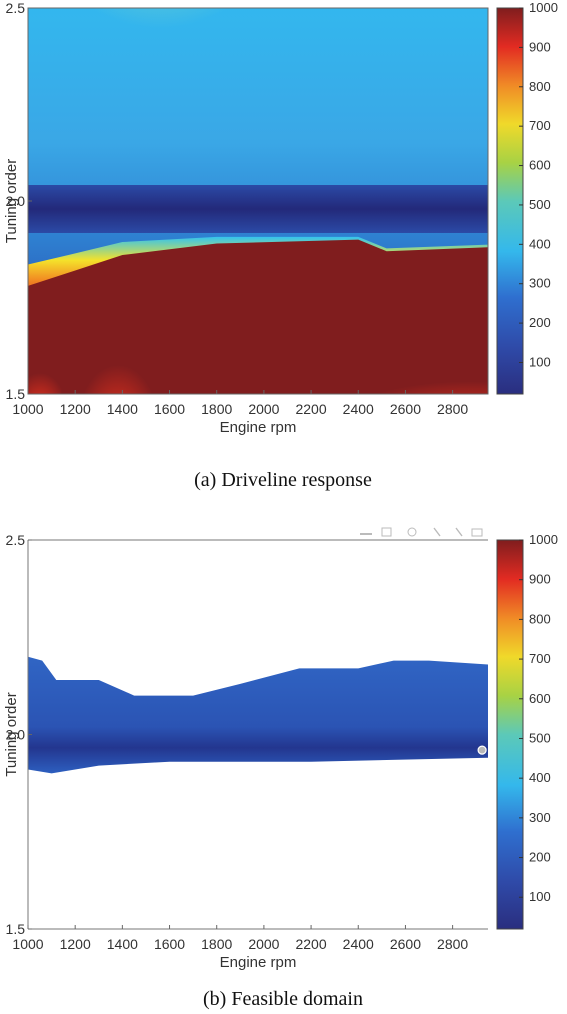 This screenshot has height=1014, width=567. Describe the element at coordinates (452, 944) in the screenshot. I see `panel-b-x-tick-label: 2800` at that location.